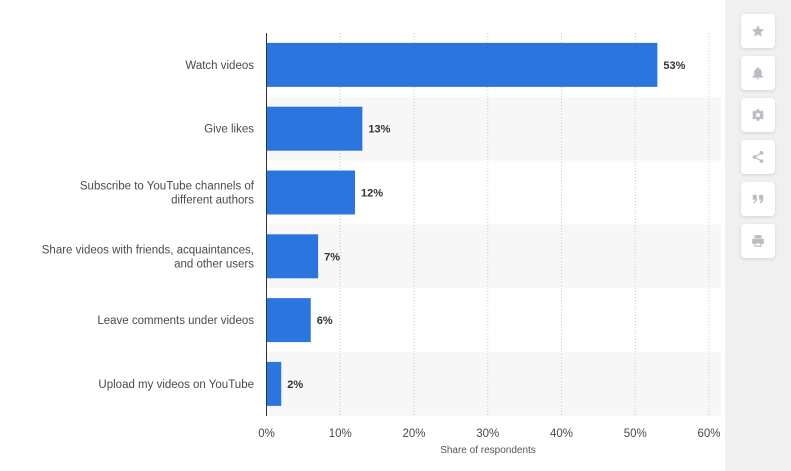 The image size is (791, 471). I want to click on value-label: 53%, so click(674, 66).